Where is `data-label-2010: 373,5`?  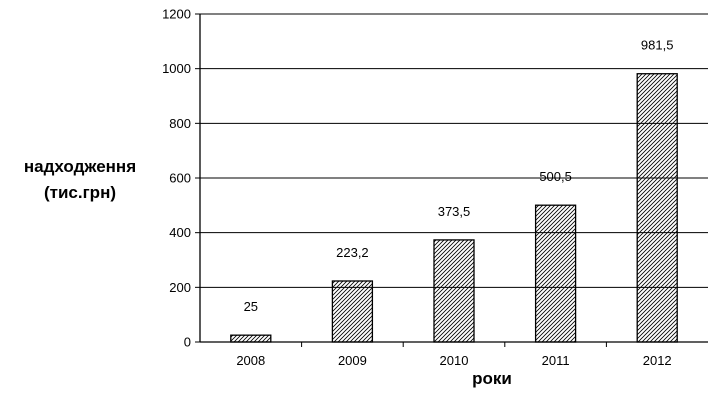
data-label-2010: 373,5 is located at coordinates (454, 211).